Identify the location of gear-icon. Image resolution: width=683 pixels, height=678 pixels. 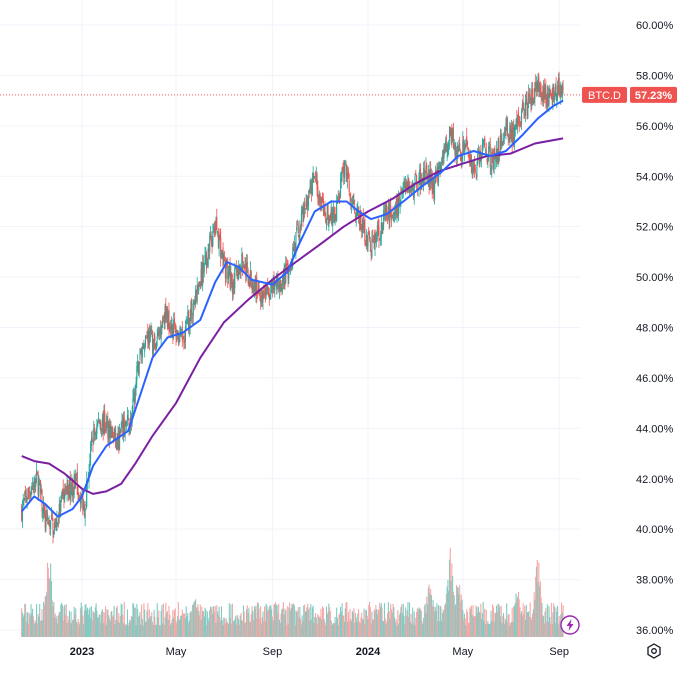
(654, 651).